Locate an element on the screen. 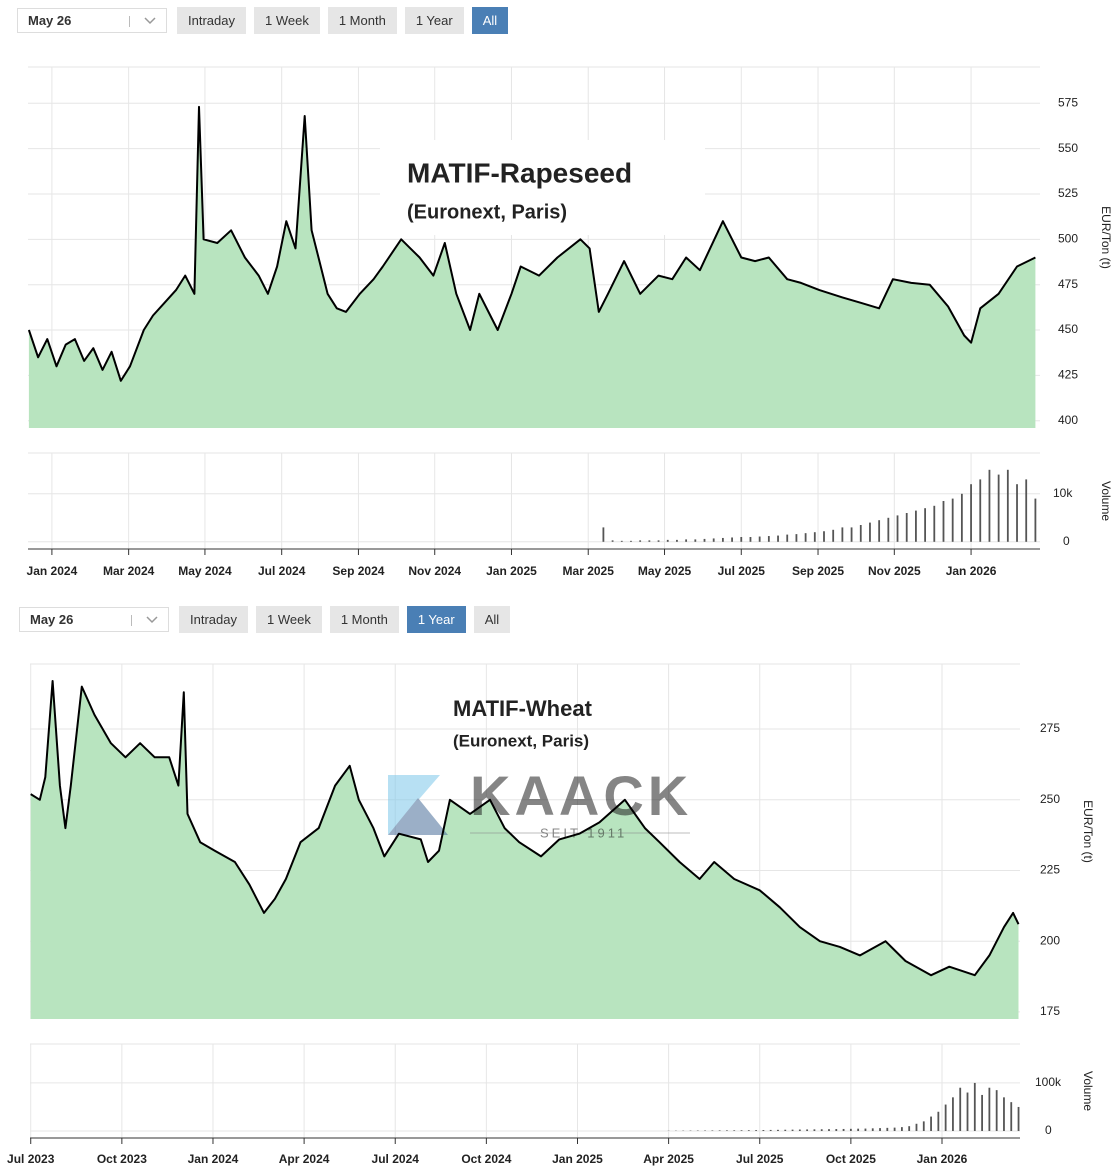 The image size is (1120, 1168). x-tick-label: Jan 2024 is located at coordinates (52, 571).